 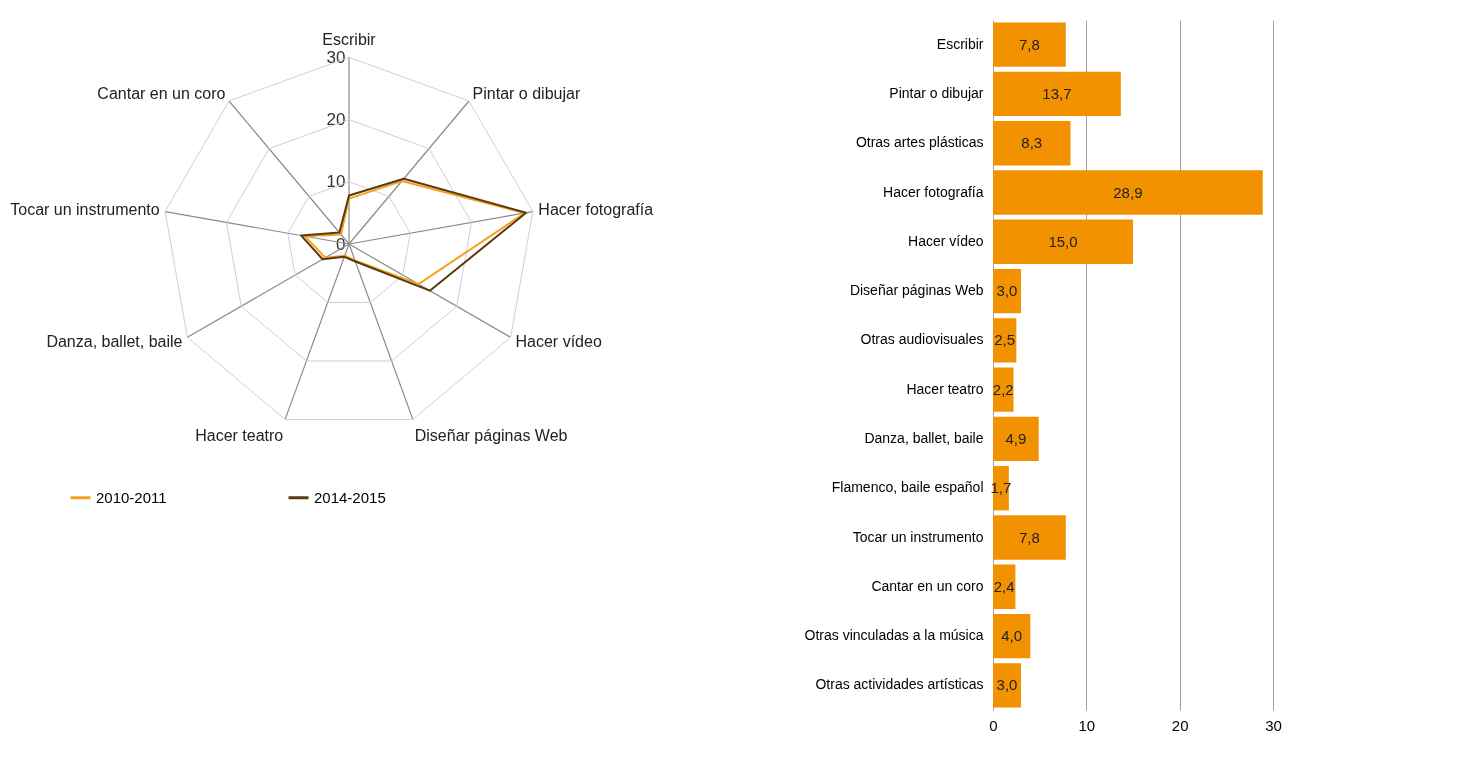 What do you see at coordinates (960, 43) in the screenshot?
I see `y-tick-label: Escribir` at bounding box center [960, 43].